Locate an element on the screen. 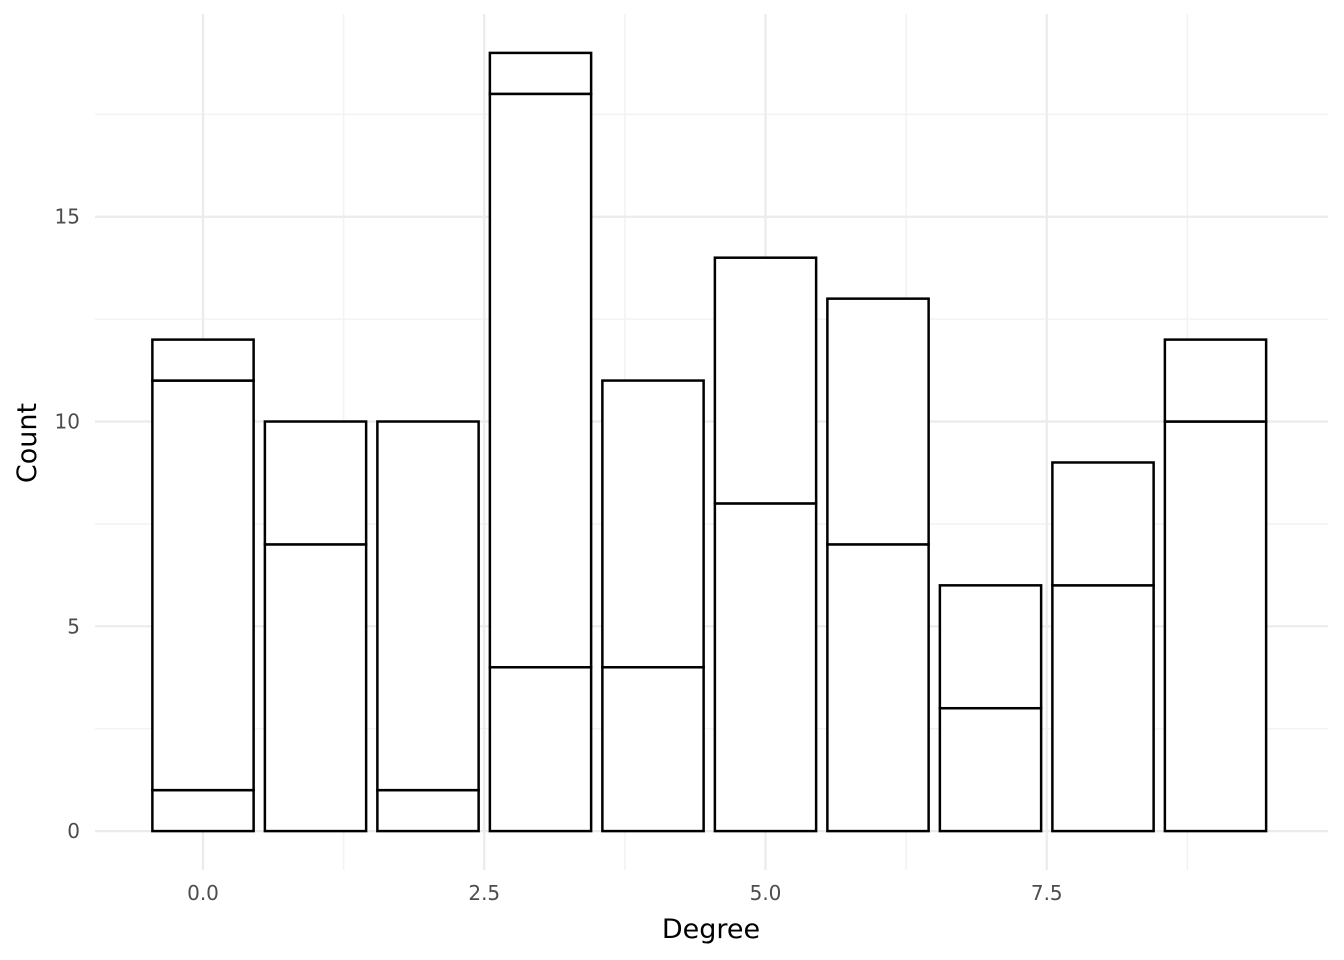 The width and height of the screenshot is (1344, 960). y-tick-label: 10 is located at coordinates (67, 422).